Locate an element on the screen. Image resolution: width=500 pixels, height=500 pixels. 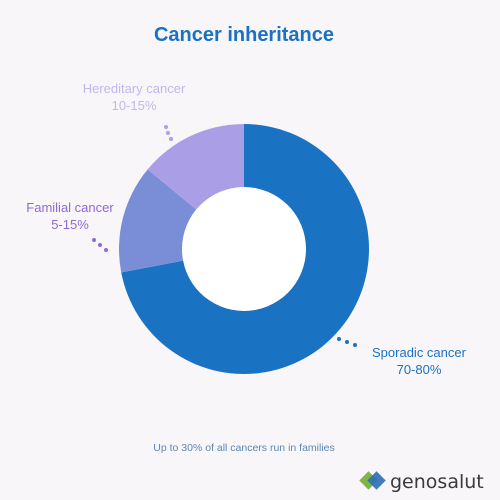
leader-dots-hereditary is located at coordinates (168, 133).